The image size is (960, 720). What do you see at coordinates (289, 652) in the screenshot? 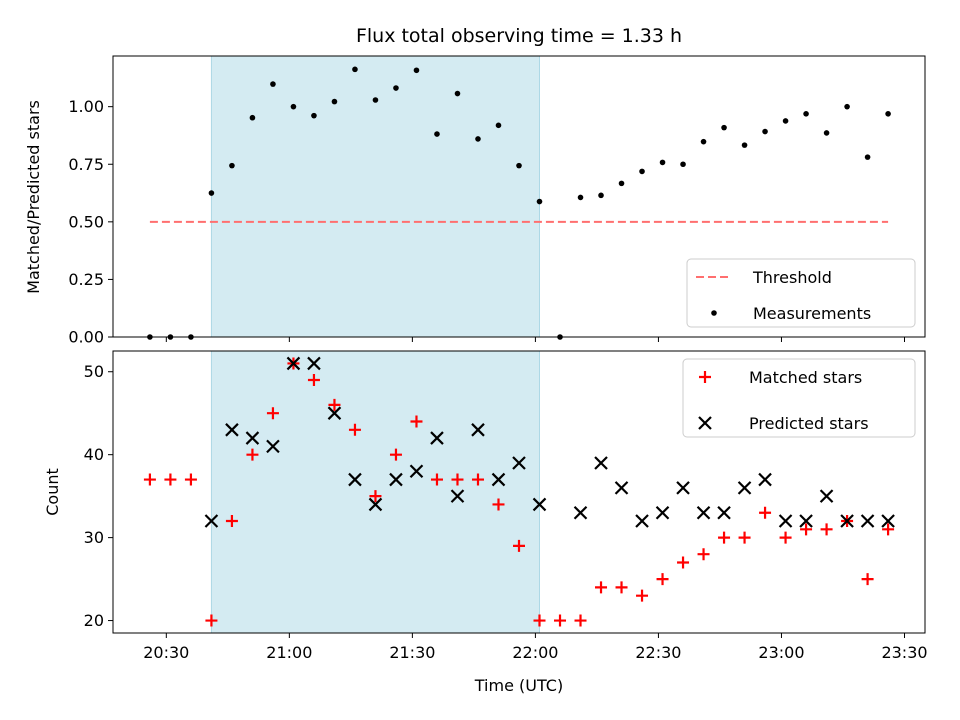
I see `x-tick-label: 21:00` at bounding box center [289, 652].